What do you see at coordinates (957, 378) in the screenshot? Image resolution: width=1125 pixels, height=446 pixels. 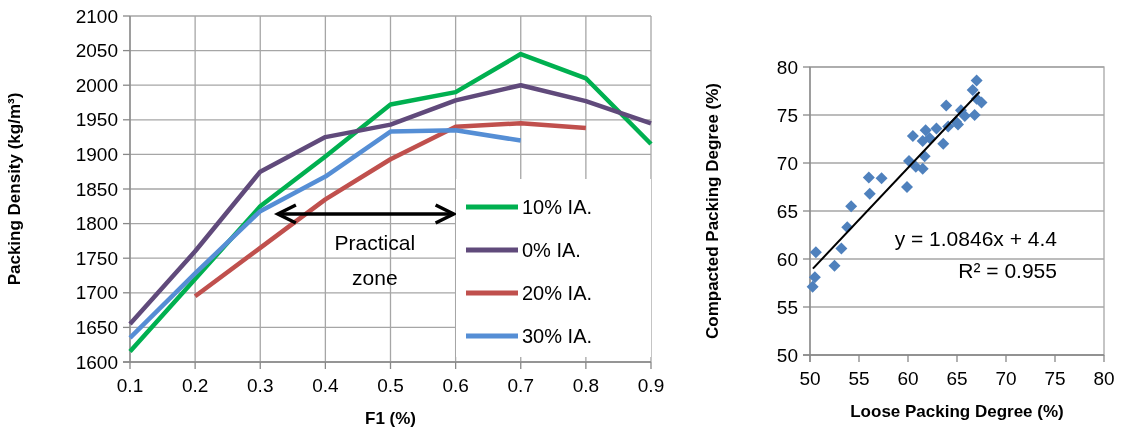 I see `x-tick-label: 65` at bounding box center [957, 378].